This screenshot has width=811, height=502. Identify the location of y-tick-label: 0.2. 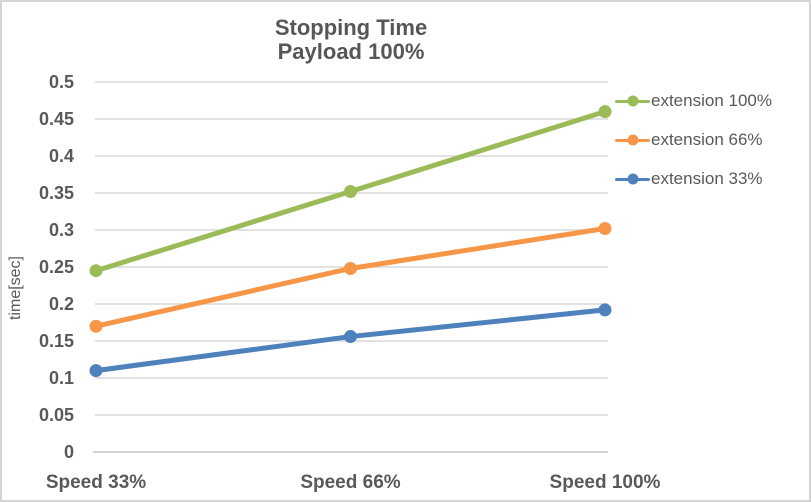
(61, 304).